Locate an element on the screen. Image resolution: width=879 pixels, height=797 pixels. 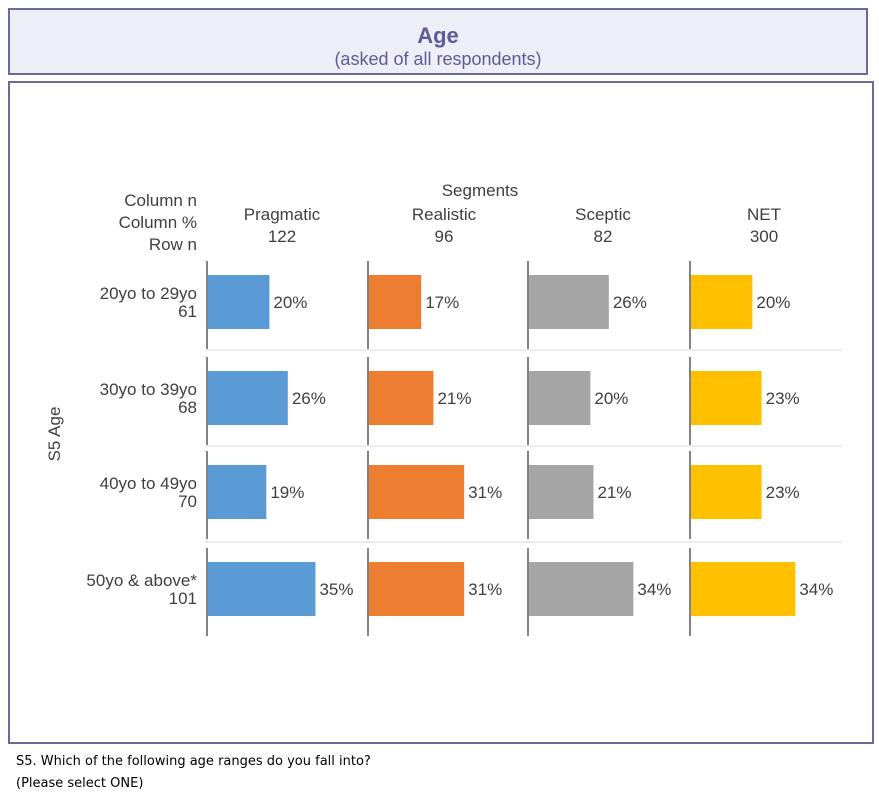
row-label: 40yo to 49yo is located at coordinates (148, 483).